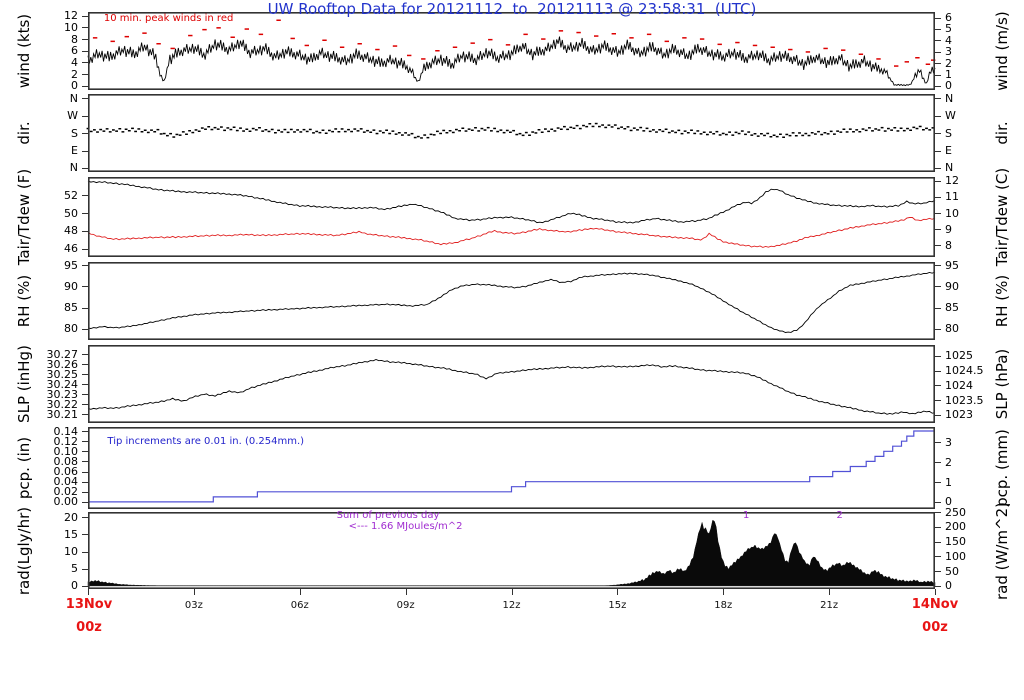  Describe the element at coordinates (66, 451) in the screenshot. I see `axis-tick-label: 0.10` at that location.